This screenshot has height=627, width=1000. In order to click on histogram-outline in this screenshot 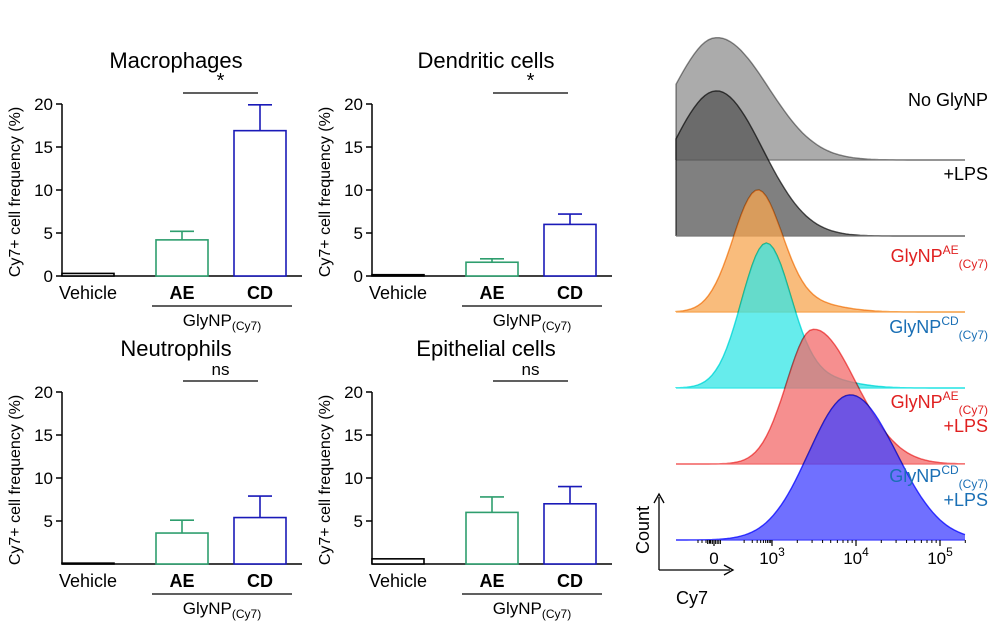, I will do `click(821, 467)`.